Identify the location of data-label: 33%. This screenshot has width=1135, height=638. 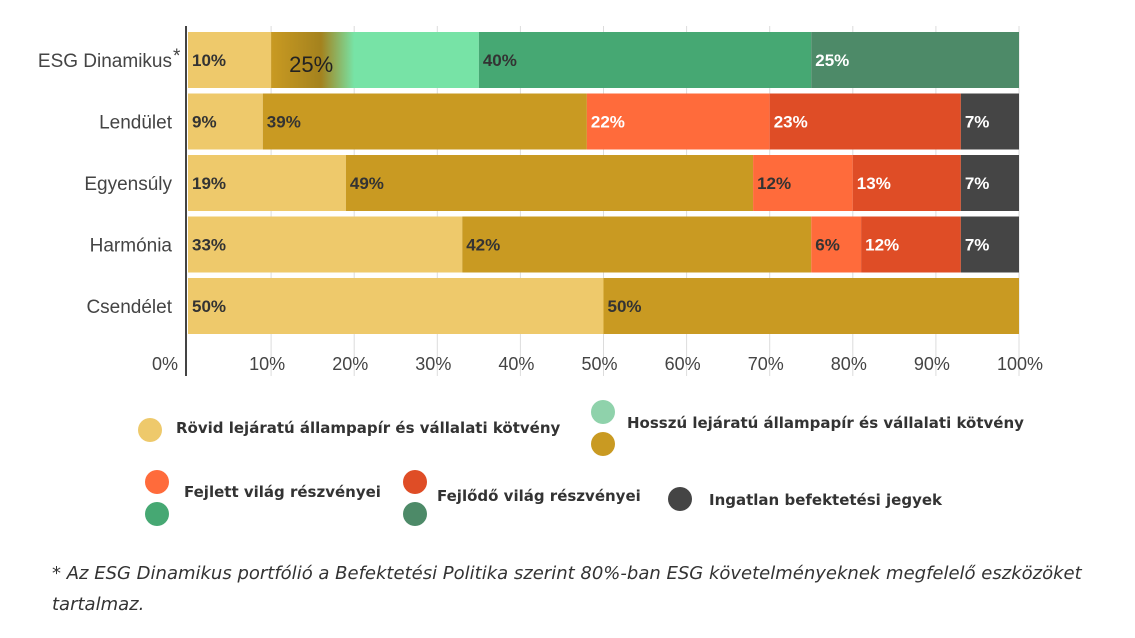
(209, 245).